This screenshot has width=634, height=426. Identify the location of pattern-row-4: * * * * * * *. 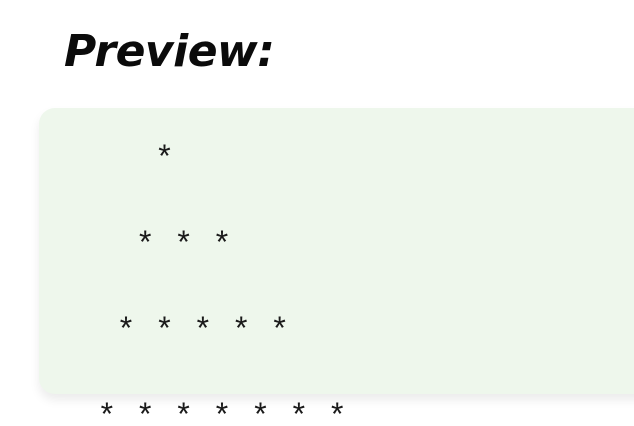
(212, 412).